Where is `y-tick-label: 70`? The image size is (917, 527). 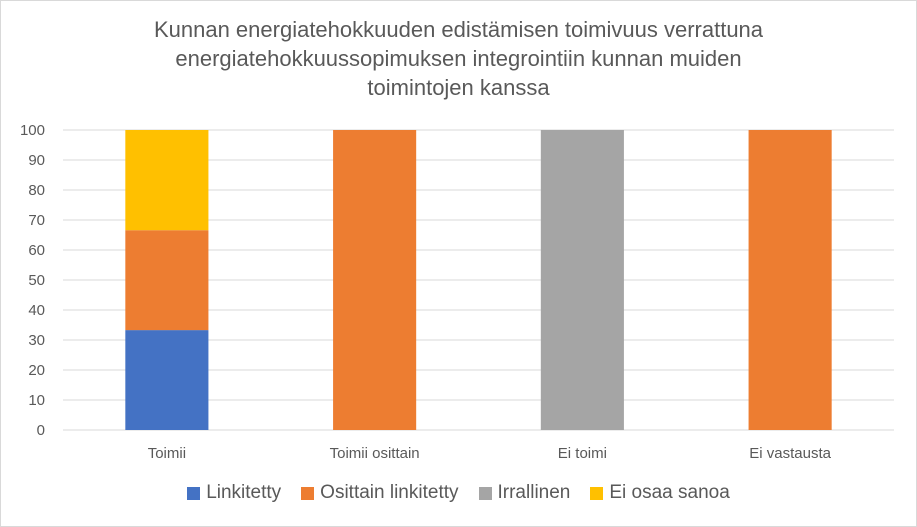
y-tick-label: 70 is located at coordinates (36, 220).